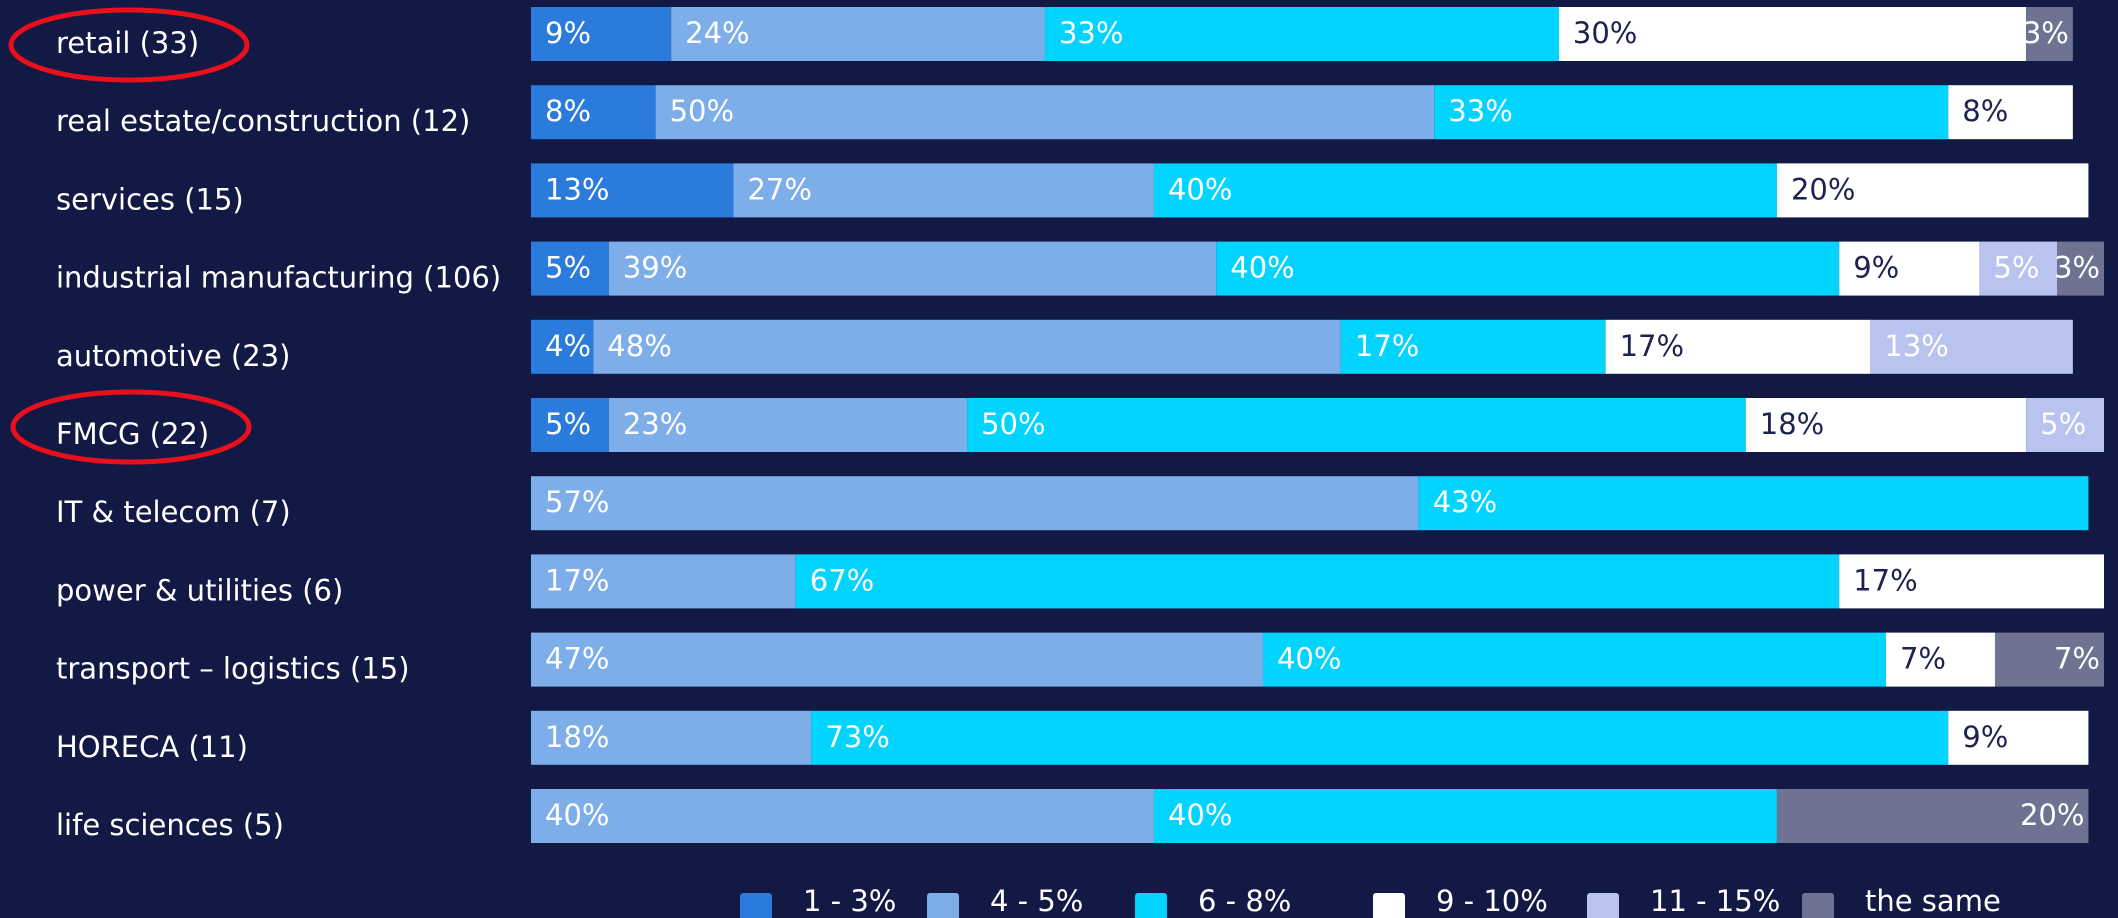 The height and width of the screenshot is (918, 2118). Describe the element at coordinates (1465, 502) in the screenshot. I see `value-label: 43%` at that location.